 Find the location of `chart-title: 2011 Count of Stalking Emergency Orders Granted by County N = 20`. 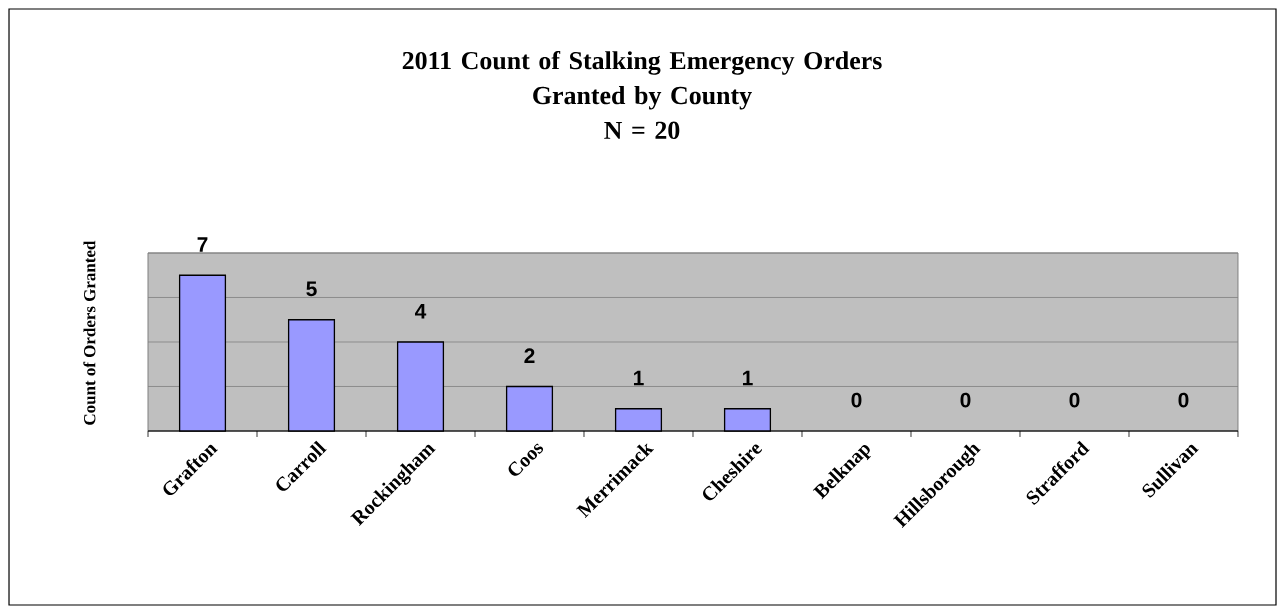

chart-title: 2011 Count of Stalking Emergency Orders Granted by County N = 20 is located at coordinates (642, 95).